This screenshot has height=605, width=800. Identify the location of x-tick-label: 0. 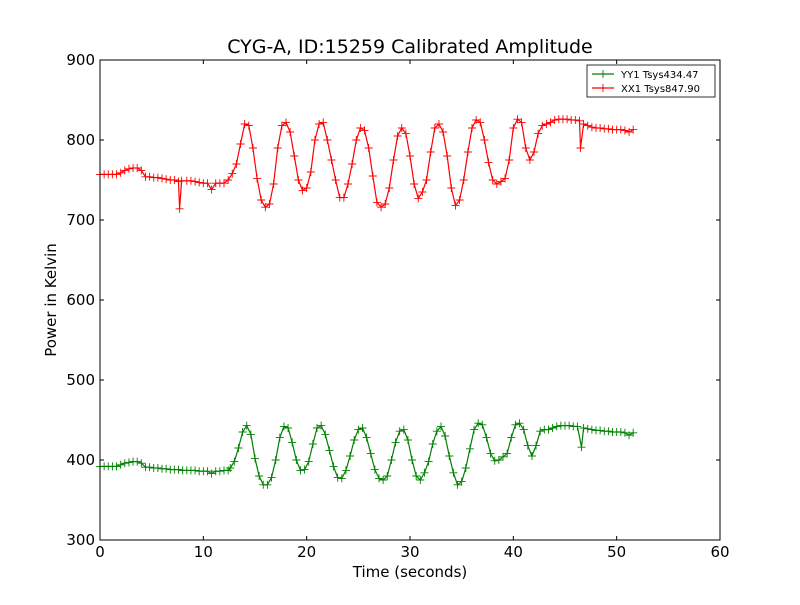
(100, 552).